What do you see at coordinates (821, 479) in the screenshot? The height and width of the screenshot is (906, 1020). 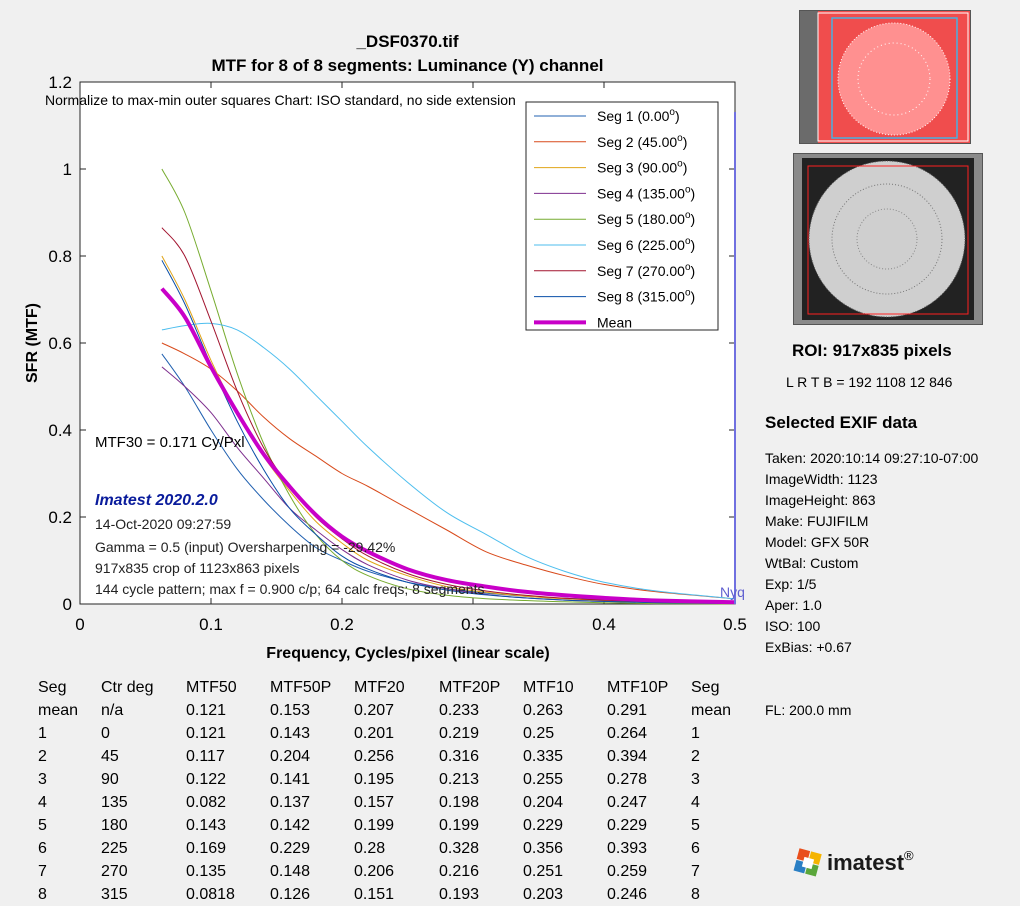 I see `exif-line: ImageWidth: 1123` at bounding box center [821, 479].